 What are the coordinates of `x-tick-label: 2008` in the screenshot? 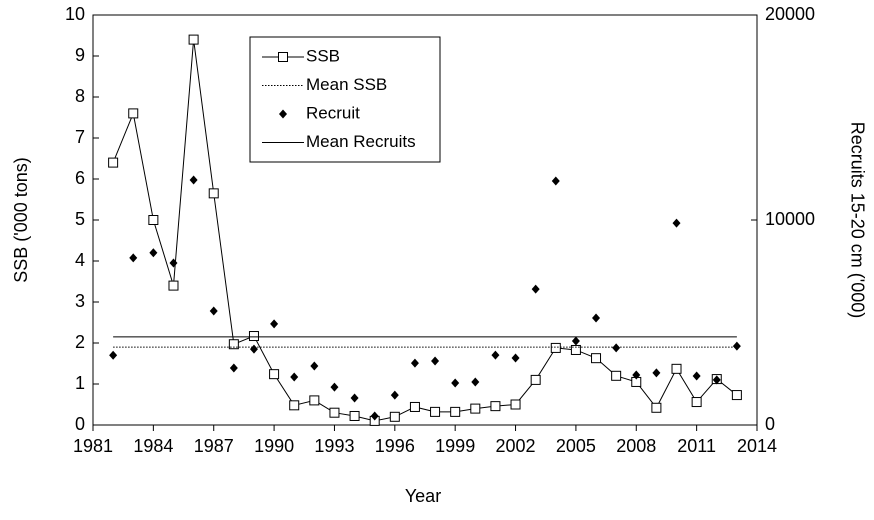 It's located at (636, 446).